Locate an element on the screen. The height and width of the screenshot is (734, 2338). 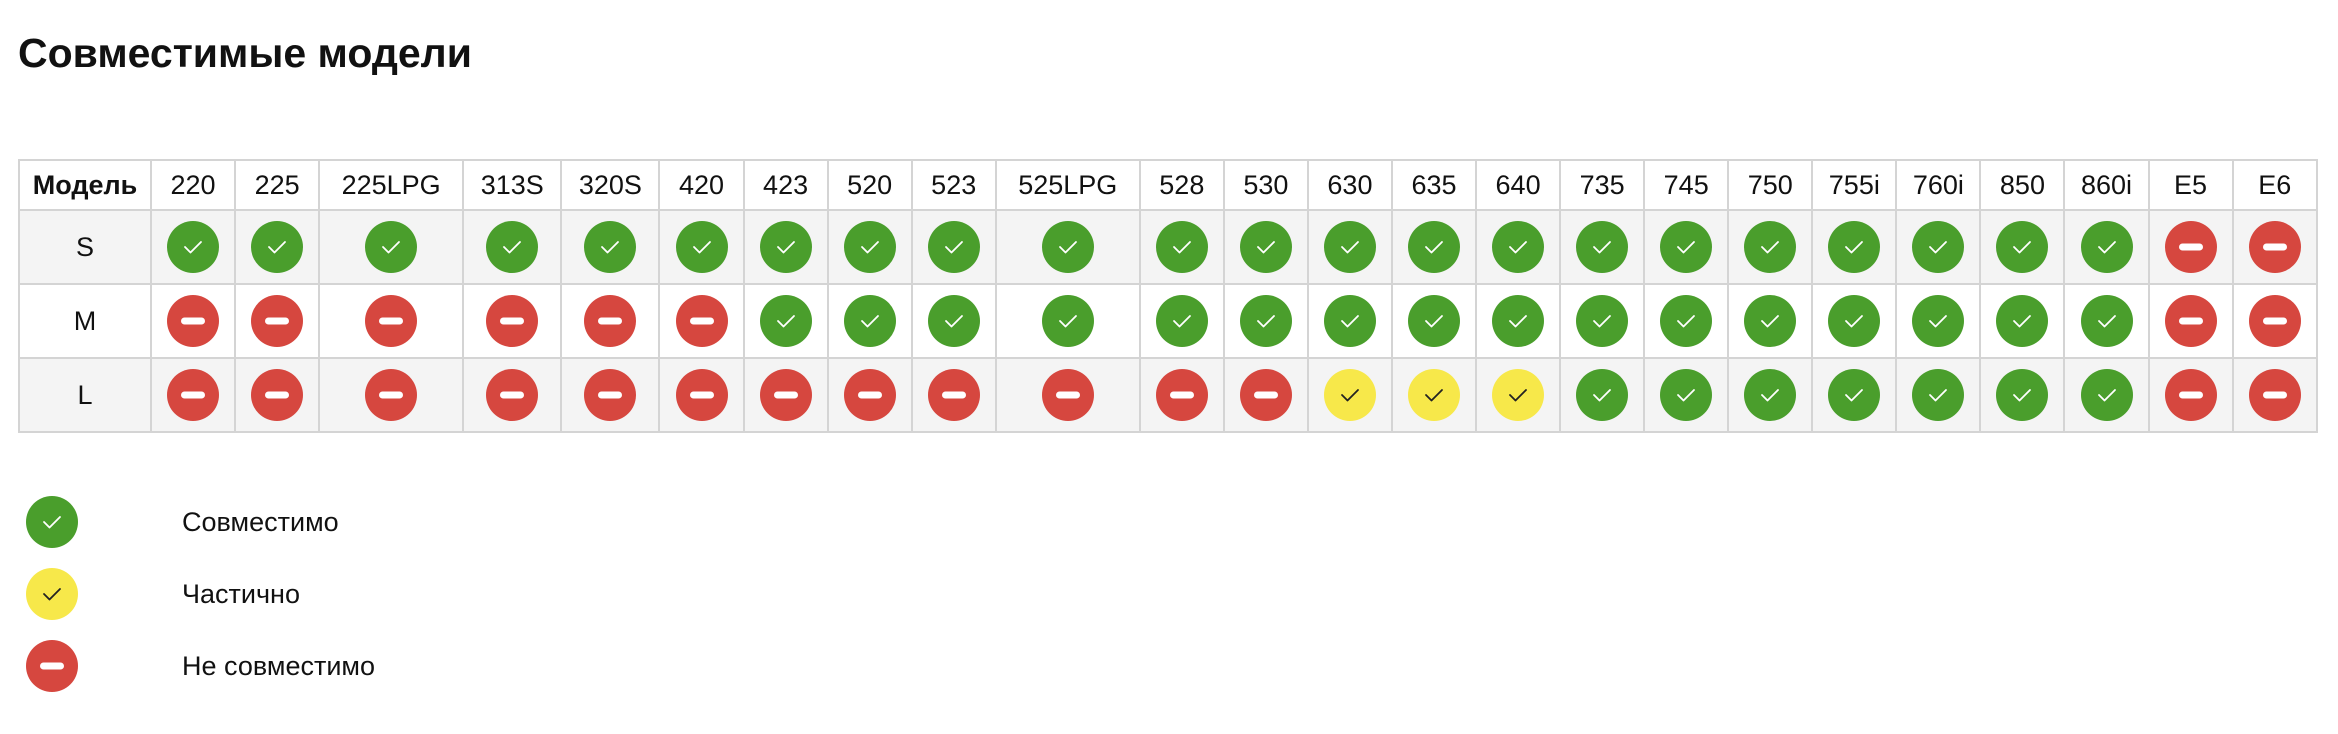
column-header: 735 is located at coordinates (1602, 185).